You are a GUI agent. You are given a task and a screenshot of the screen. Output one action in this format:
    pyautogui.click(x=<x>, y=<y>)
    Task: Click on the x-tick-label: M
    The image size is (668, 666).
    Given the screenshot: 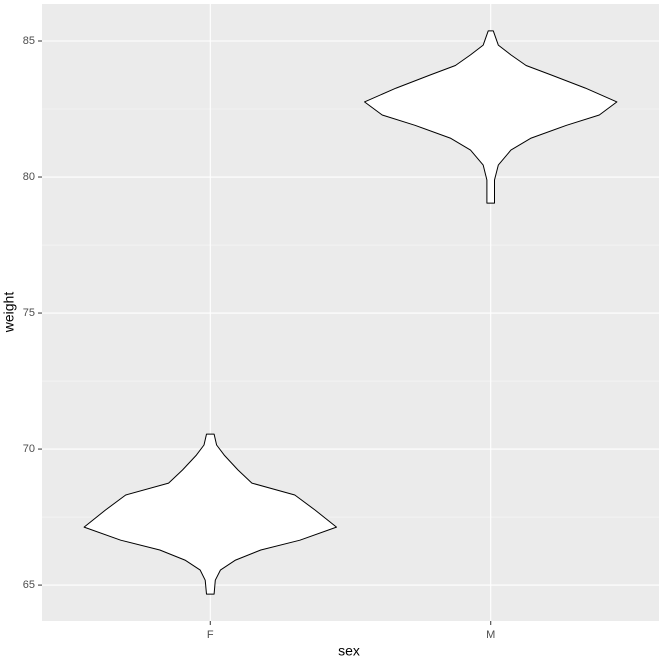 What is the action you would take?
    pyautogui.click(x=490, y=635)
    